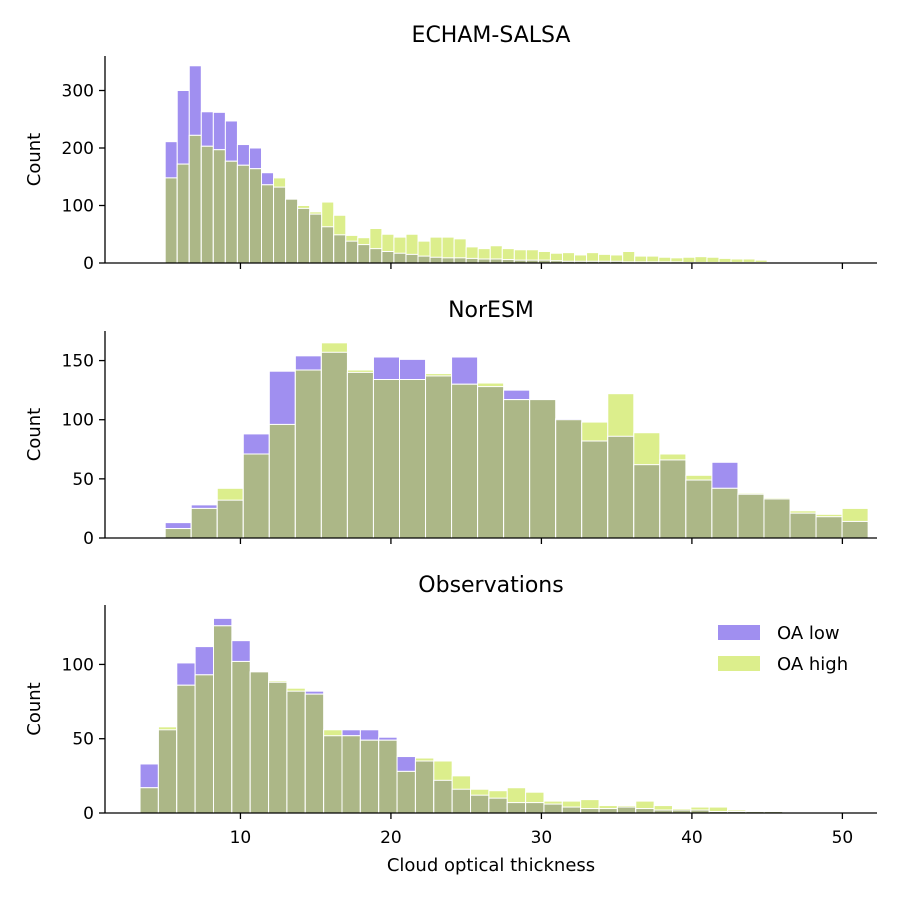 Image resolution: width=900 pixels, height=900 pixels. Describe the element at coordinates (491, 35) in the screenshot. I see `panel-title: ECHAM-SALSA` at that location.